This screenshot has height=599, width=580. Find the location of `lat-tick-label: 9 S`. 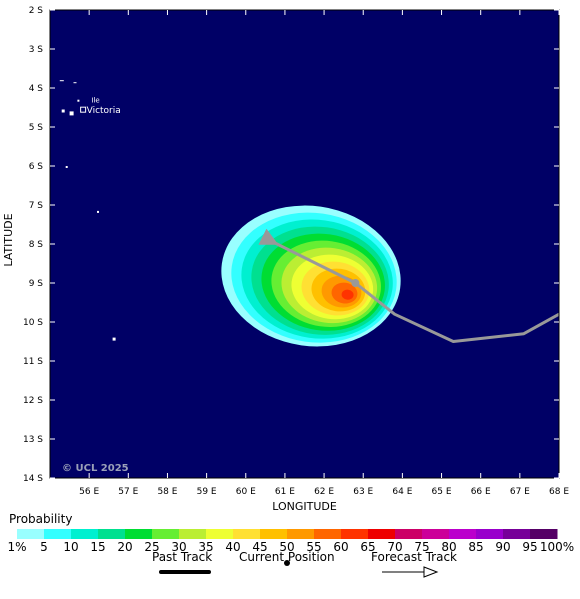

lat-tick-label: 9 S is located at coordinates (36, 284).